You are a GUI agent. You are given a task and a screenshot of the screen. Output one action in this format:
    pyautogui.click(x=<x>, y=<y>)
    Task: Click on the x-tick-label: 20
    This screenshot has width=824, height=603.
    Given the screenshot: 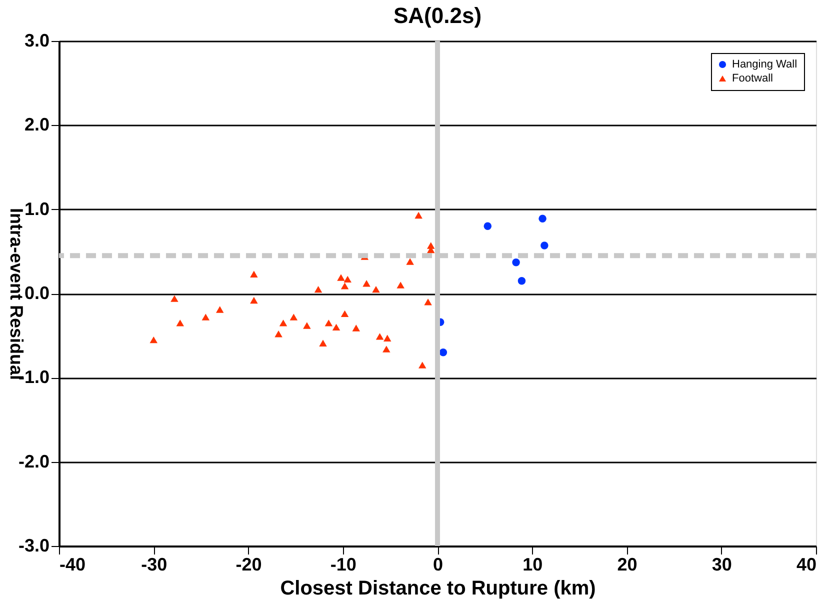 What is the action you would take?
    pyautogui.click(x=627, y=564)
    